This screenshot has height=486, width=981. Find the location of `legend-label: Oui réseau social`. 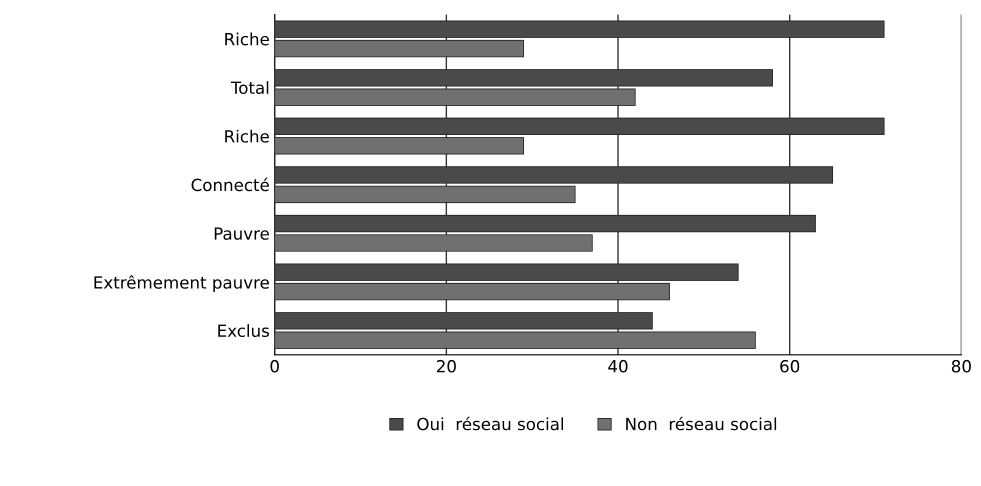

legend-label: Oui réseau social is located at coordinates (490, 423).